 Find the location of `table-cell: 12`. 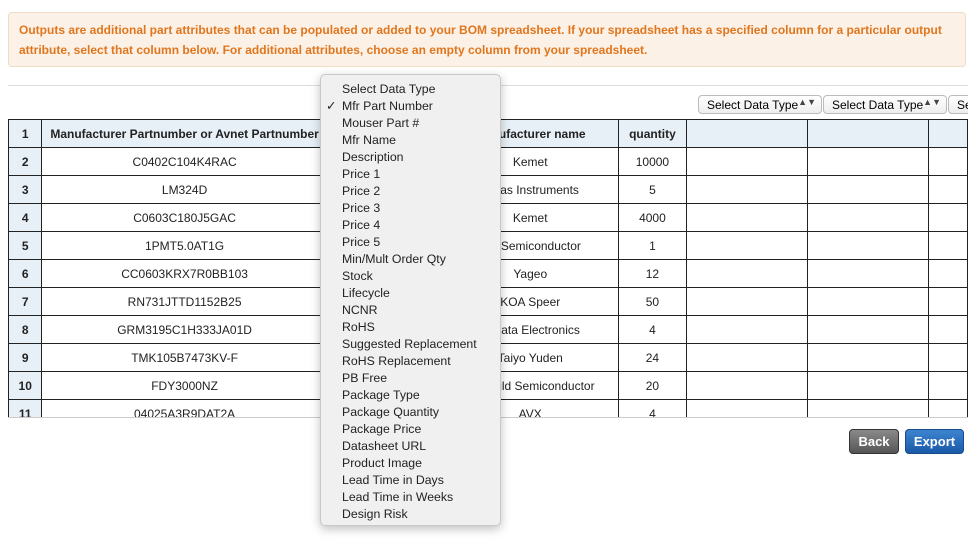

table-cell: 12 is located at coordinates (652, 273).